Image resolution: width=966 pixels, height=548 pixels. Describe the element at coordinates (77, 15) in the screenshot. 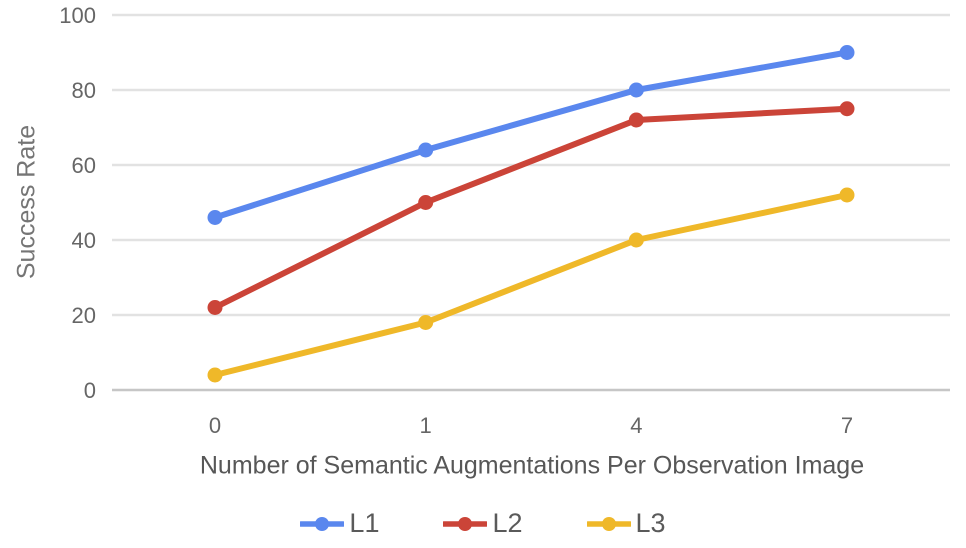

I see `y-tick-label: 100` at that location.